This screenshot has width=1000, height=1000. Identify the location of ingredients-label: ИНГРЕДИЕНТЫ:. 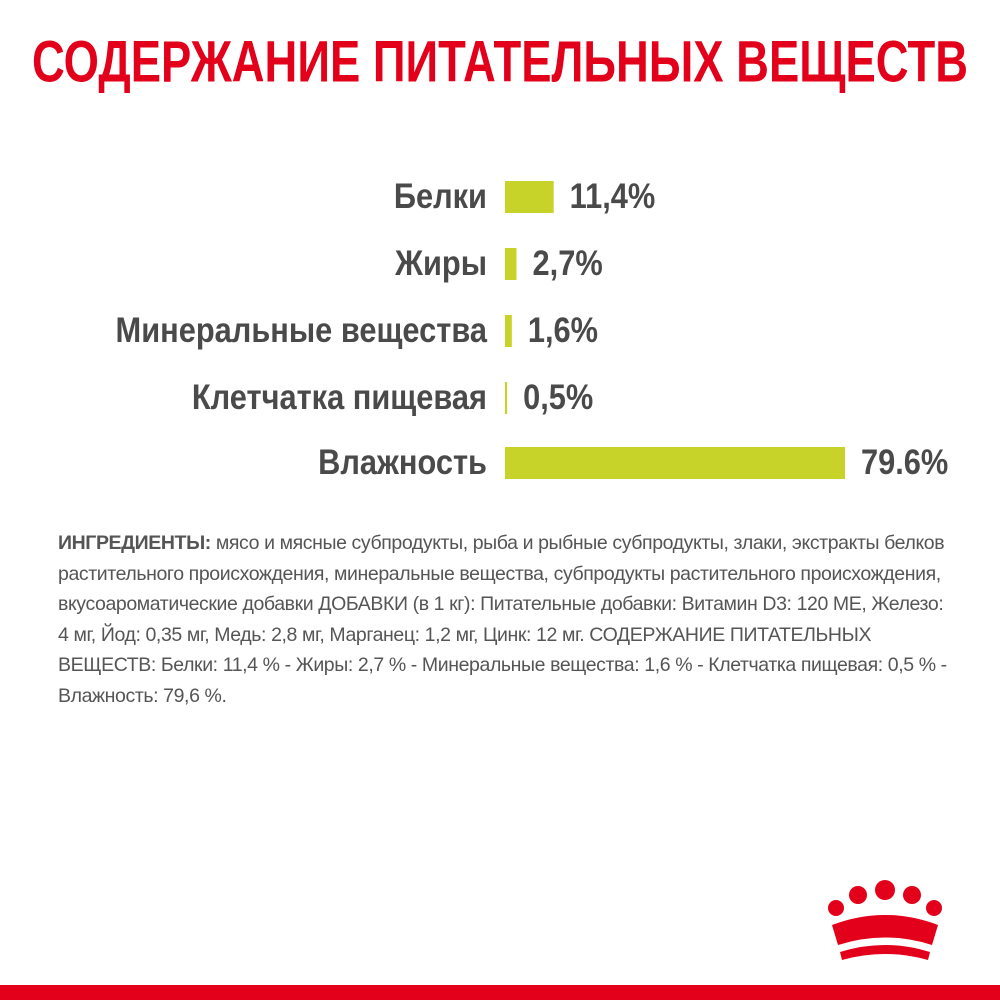
(134, 543).